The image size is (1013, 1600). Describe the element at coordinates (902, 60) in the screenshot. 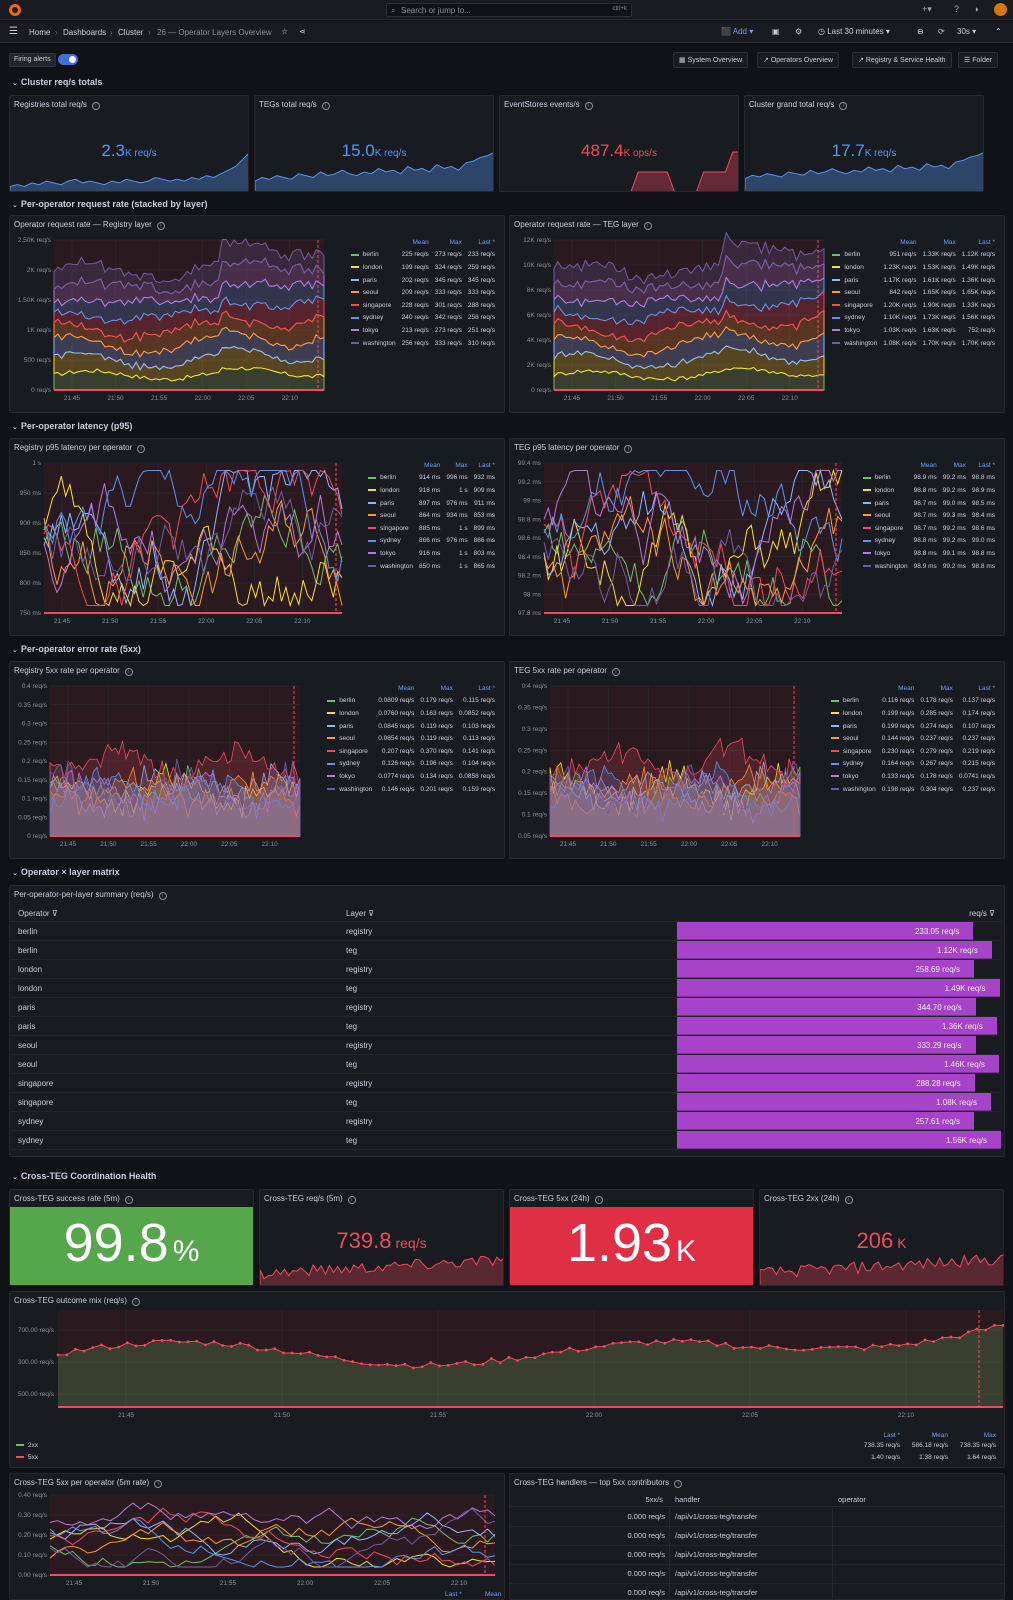

I see `link-registry-service-health: ↗ Registry & Service Health` at that location.